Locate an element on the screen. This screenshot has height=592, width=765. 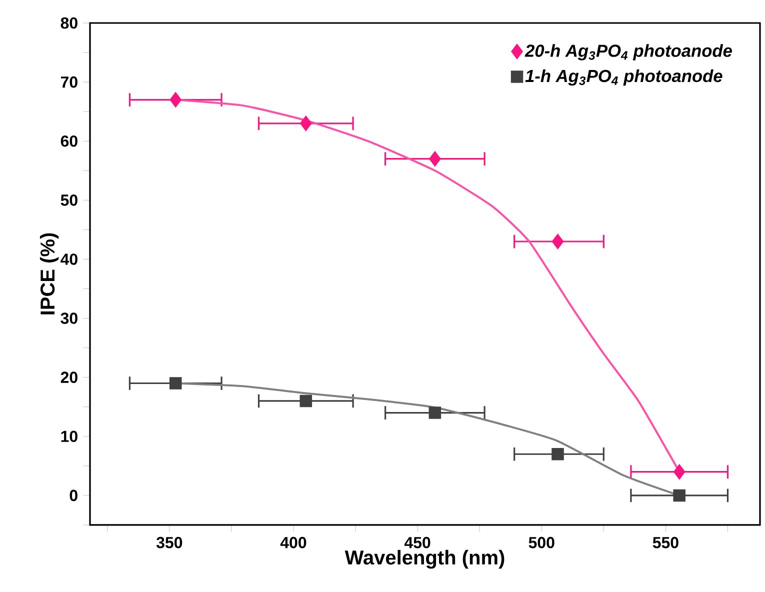
legend-label: 1-h Ag$_{3}$PO$_{4}$ photoanode is located at coordinates (623, 77).